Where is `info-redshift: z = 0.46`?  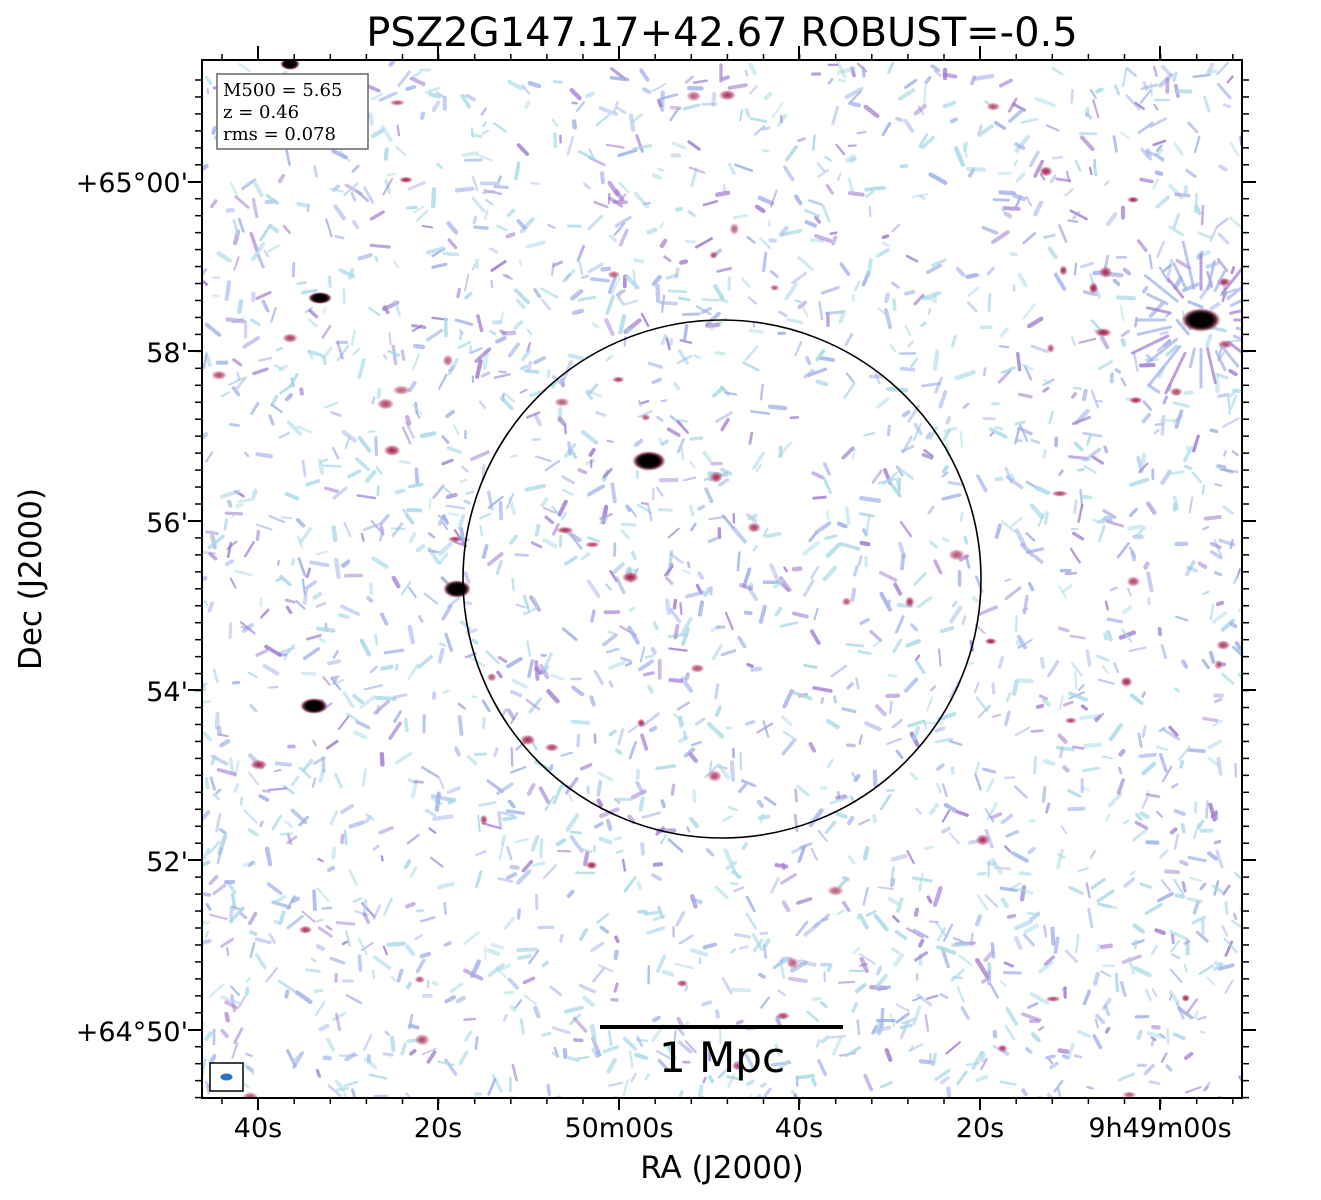
info-redshift: z = 0.46 is located at coordinates (261, 112).